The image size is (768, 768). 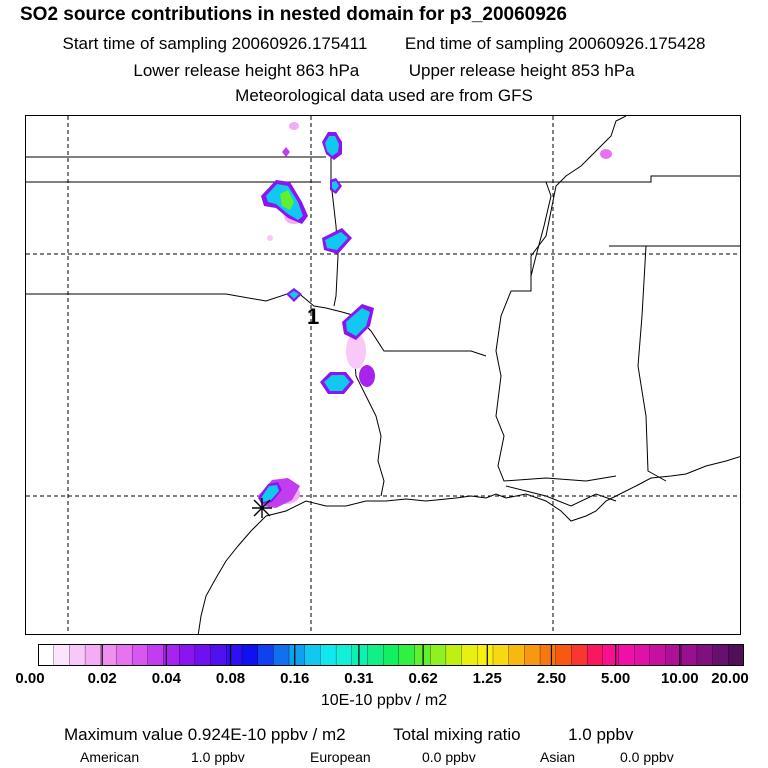 What do you see at coordinates (555, 43) in the screenshot?
I see `end-time-label: End time of sampling 20060926.175428` at bounding box center [555, 43].